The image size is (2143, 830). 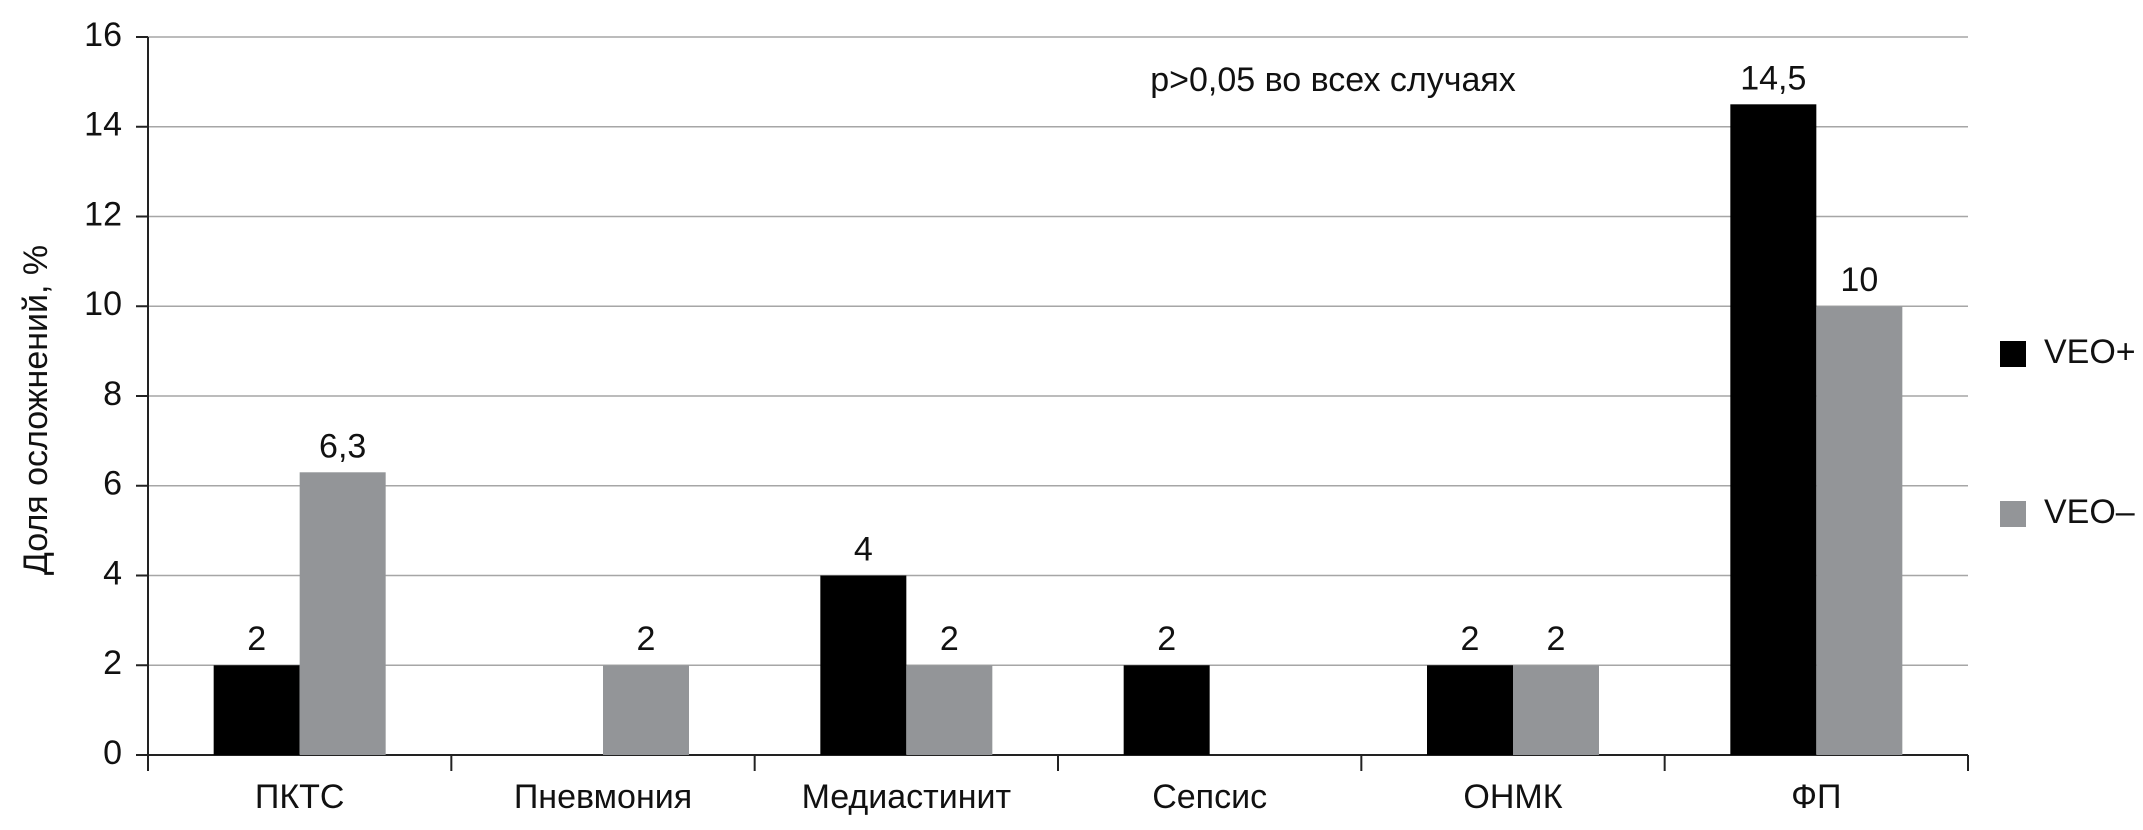 What do you see at coordinates (1816, 797) in the screenshot?
I see `x-tick-label: ФП` at bounding box center [1816, 797].